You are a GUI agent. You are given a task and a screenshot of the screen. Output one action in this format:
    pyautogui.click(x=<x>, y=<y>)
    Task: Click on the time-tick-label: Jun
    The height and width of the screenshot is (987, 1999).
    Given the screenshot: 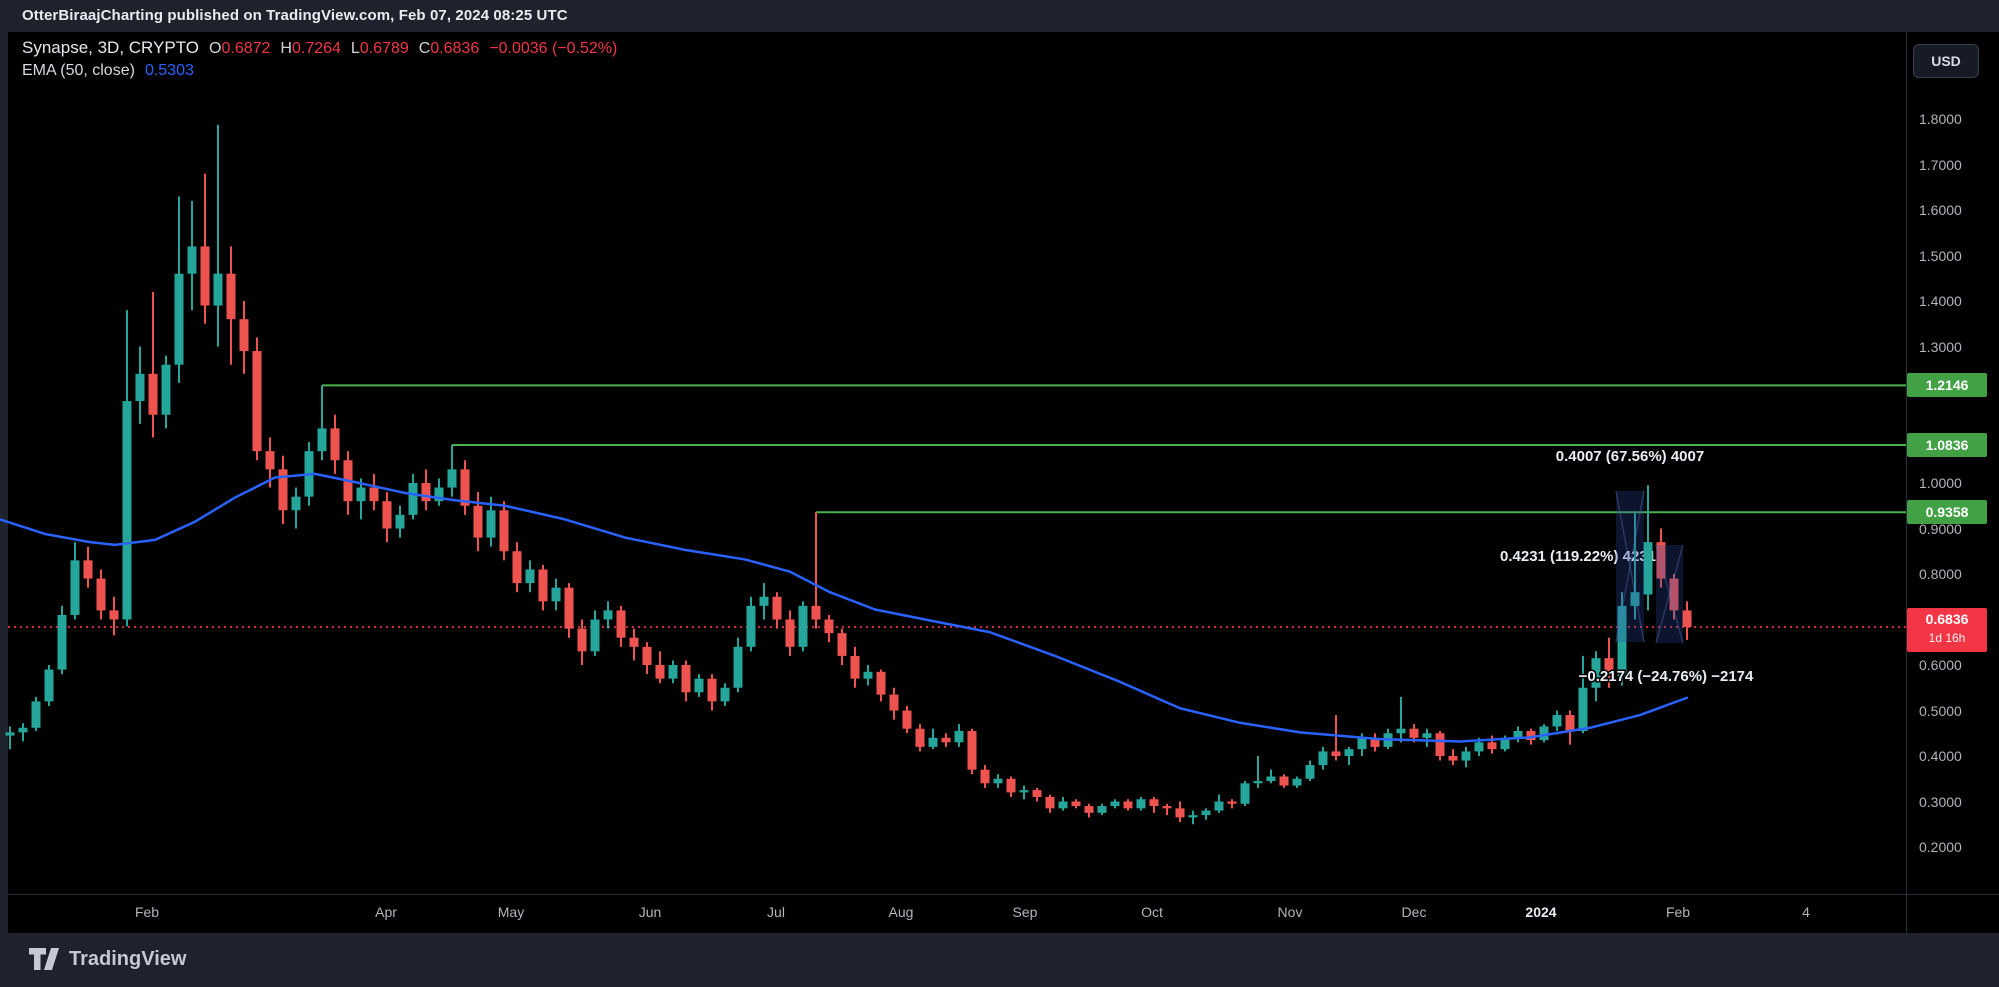 What is the action you would take?
    pyautogui.click(x=650, y=912)
    